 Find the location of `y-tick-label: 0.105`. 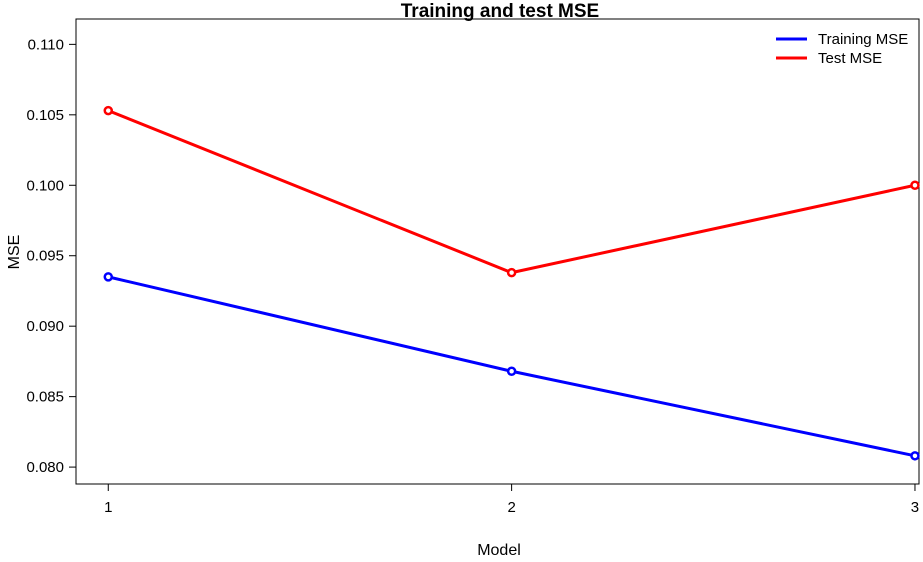

y-tick-label: 0.105 is located at coordinates (45, 115).